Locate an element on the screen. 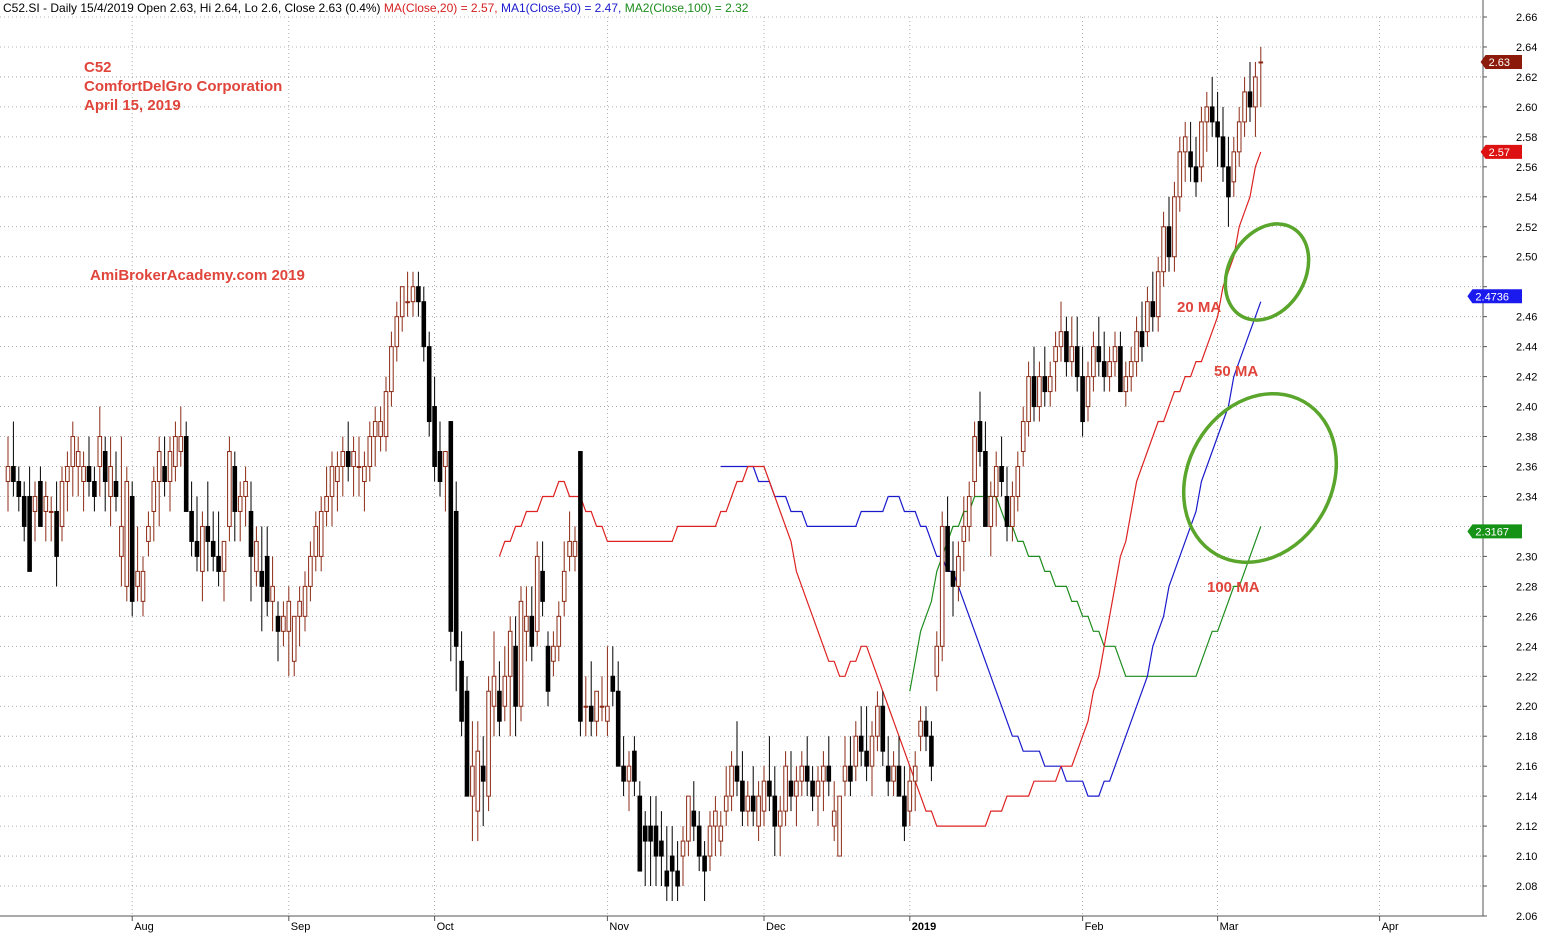 This screenshot has height=934, width=1544. price-tick-label: 2.26 is located at coordinates (1526, 617).